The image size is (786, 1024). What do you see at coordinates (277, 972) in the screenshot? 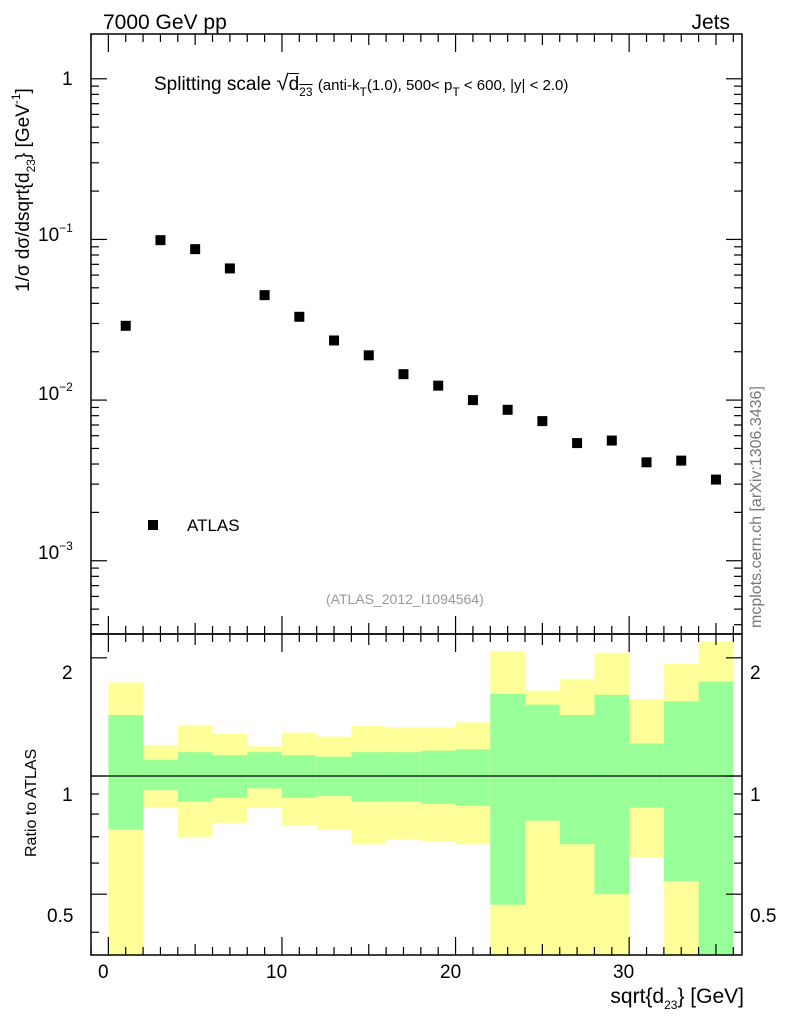
I see `x-tick-10: 10` at bounding box center [277, 972].